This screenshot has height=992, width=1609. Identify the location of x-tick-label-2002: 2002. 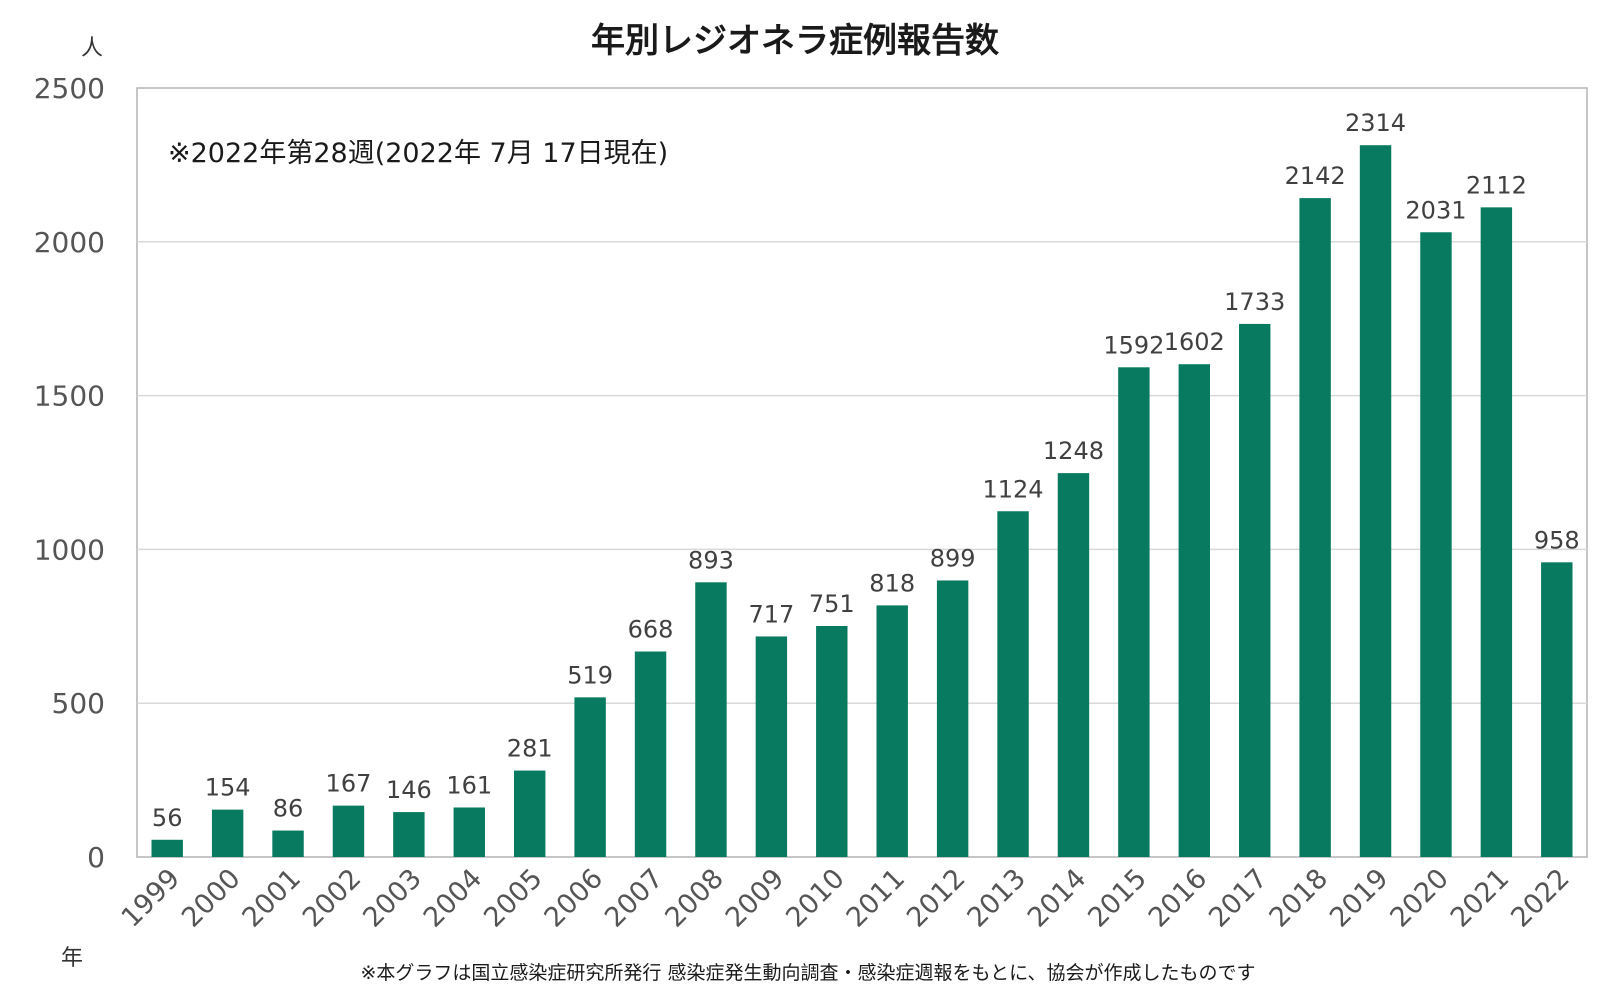
(332, 898).